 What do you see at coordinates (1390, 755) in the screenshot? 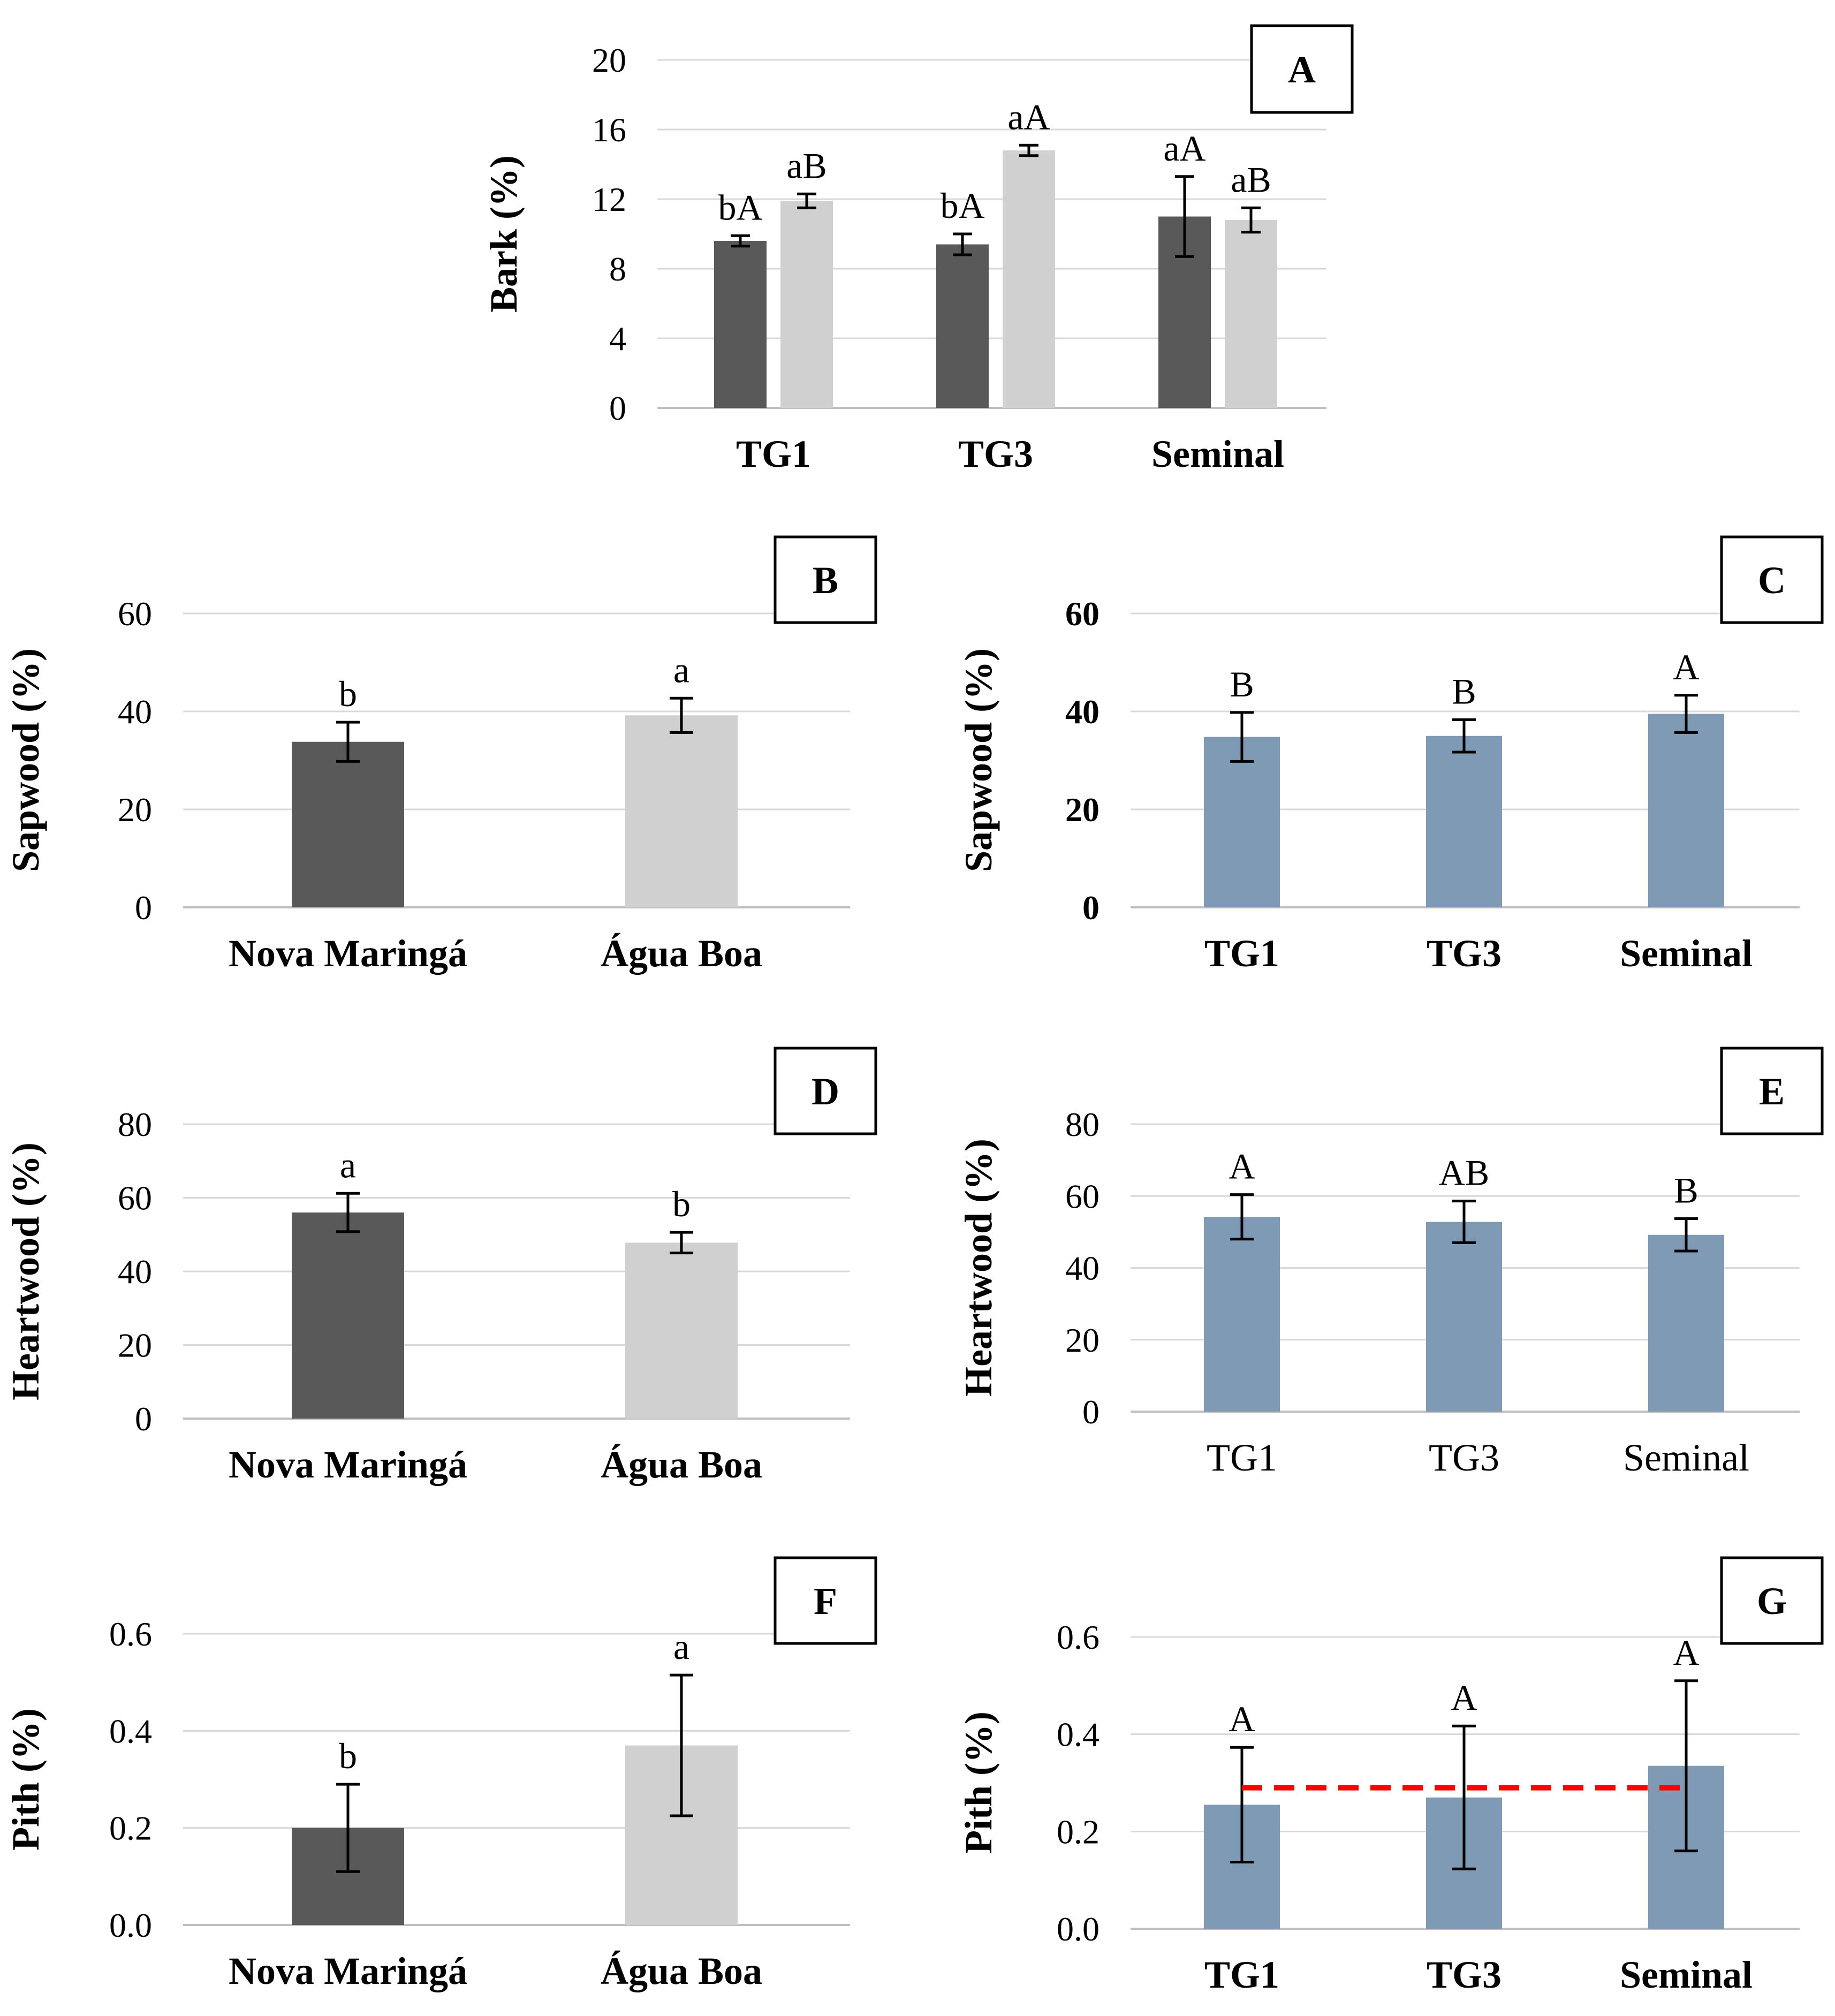
I see `panel-c: 0 20 40 60 Sapwood (%) C B B A TG1 TG3 Seminal` at bounding box center [1390, 755].